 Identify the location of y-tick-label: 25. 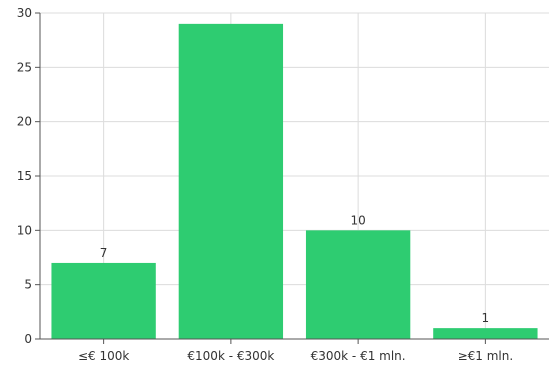
(24, 67).